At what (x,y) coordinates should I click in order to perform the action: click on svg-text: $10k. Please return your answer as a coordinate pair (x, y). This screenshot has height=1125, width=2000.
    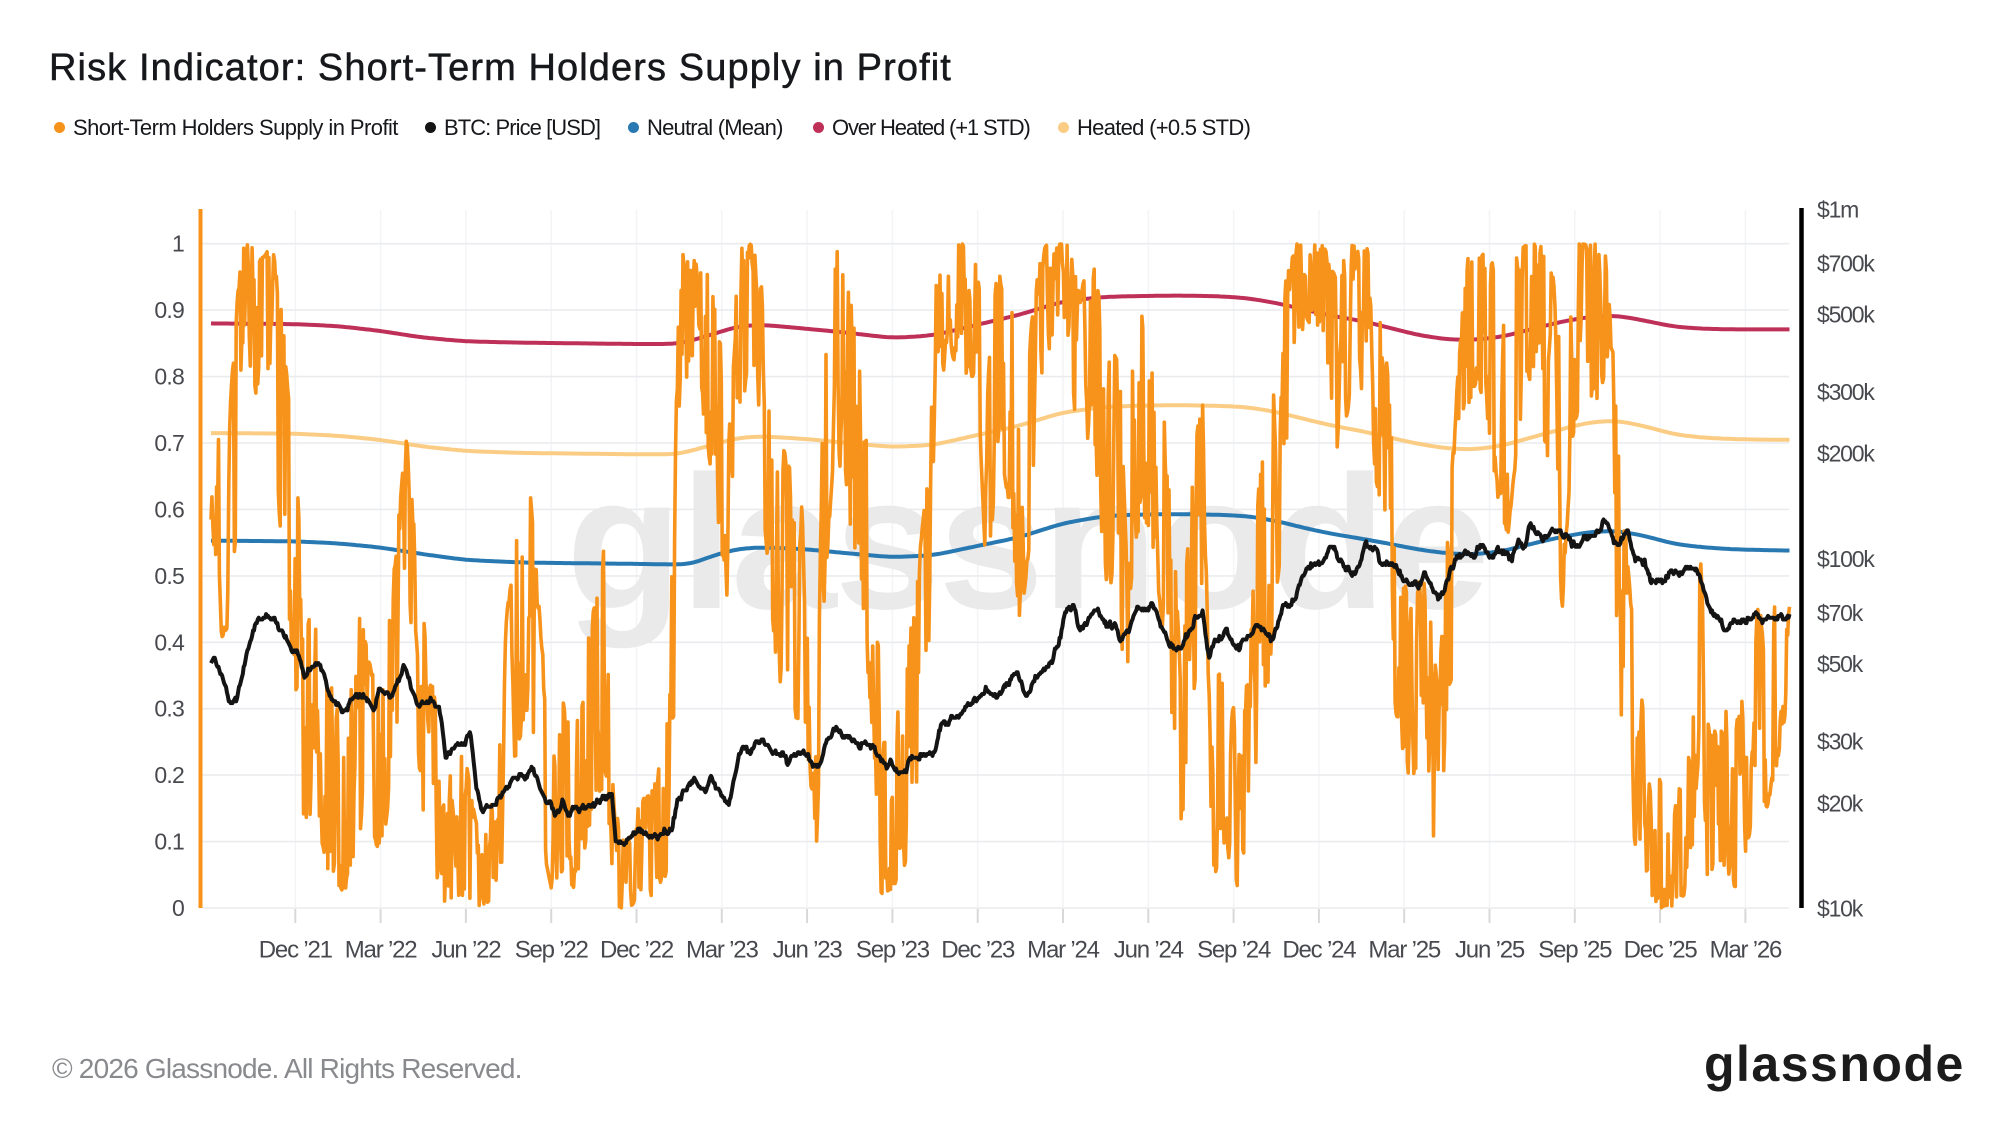
    Looking at the image, I should click on (1840, 909).